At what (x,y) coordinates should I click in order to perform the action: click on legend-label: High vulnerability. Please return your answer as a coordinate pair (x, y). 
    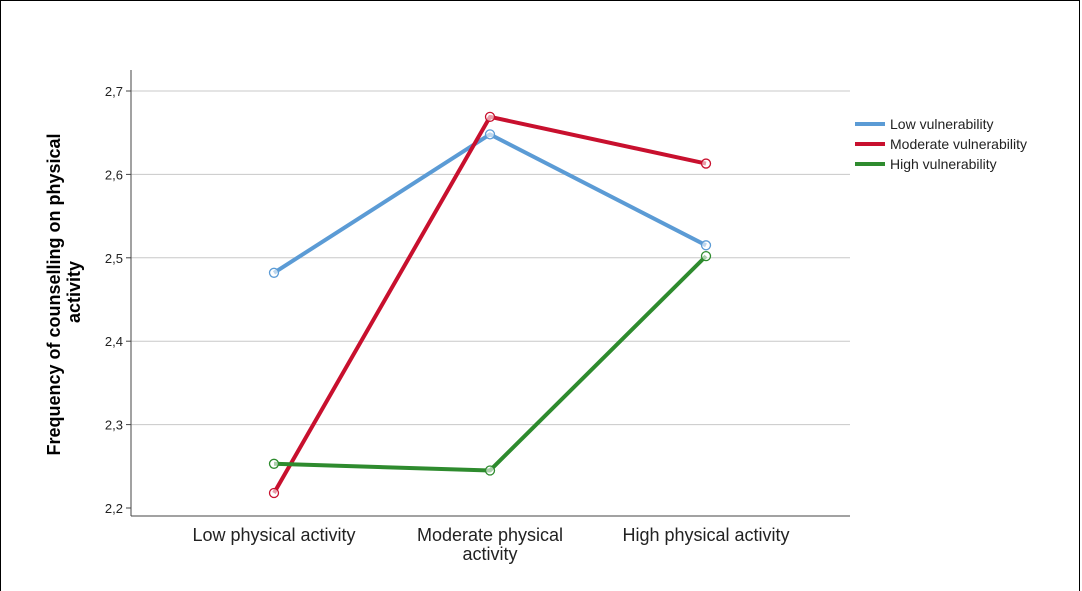
    Looking at the image, I should click on (943, 164).